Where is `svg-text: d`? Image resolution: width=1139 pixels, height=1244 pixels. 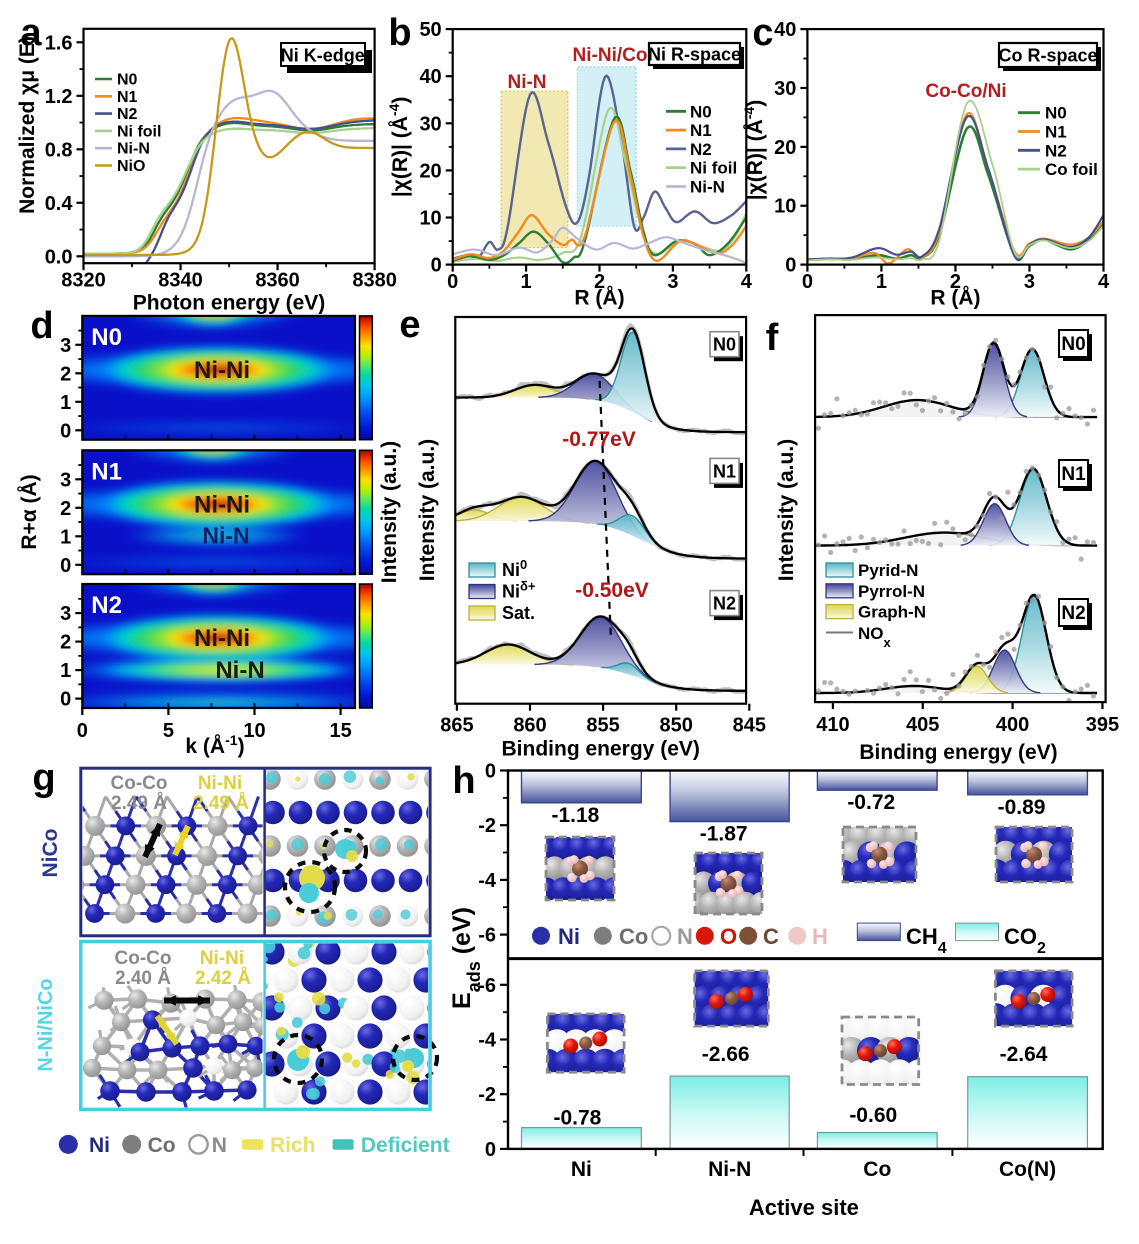 svg-text: d is located at coordinates (41, 326).